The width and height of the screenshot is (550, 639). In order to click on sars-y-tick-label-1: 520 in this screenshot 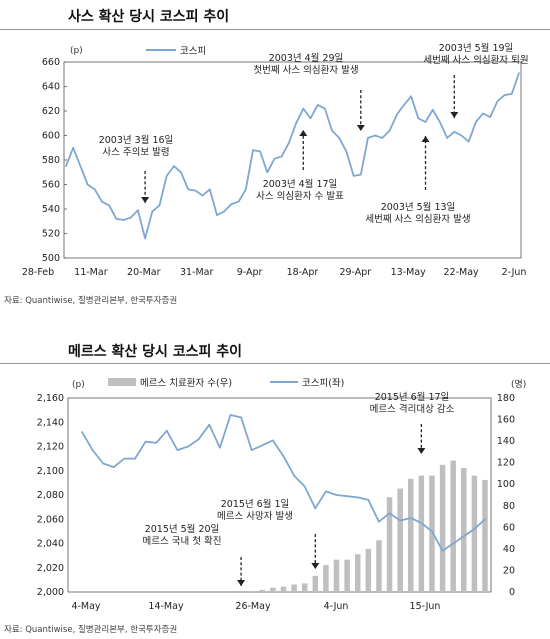, I will do `click(51, 234)`.